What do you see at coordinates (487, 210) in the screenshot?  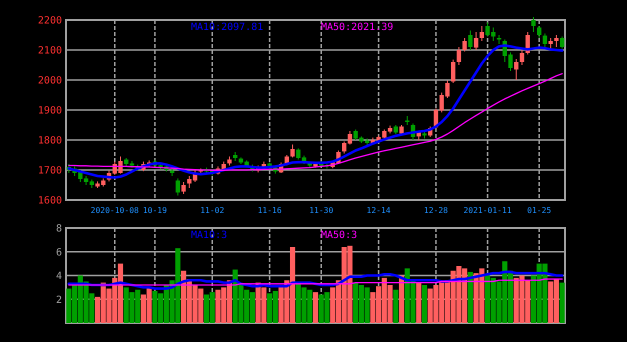 I see `x-tick-label: 2021-01-11` at bounding box center [487, 210].